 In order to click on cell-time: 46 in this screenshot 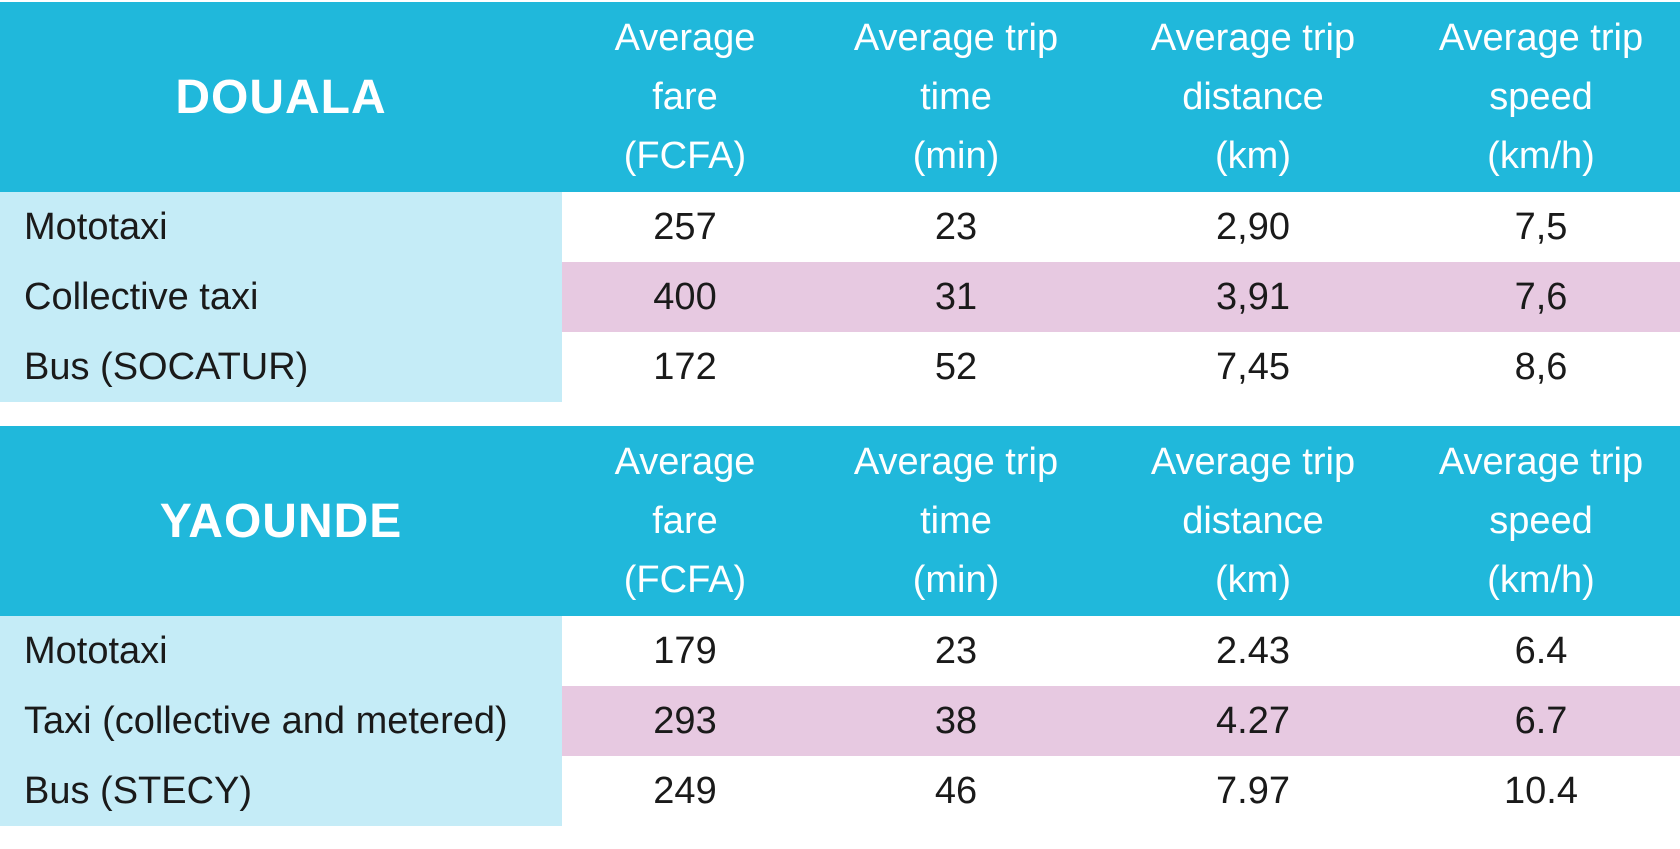, I will do `click(956, 790)`.